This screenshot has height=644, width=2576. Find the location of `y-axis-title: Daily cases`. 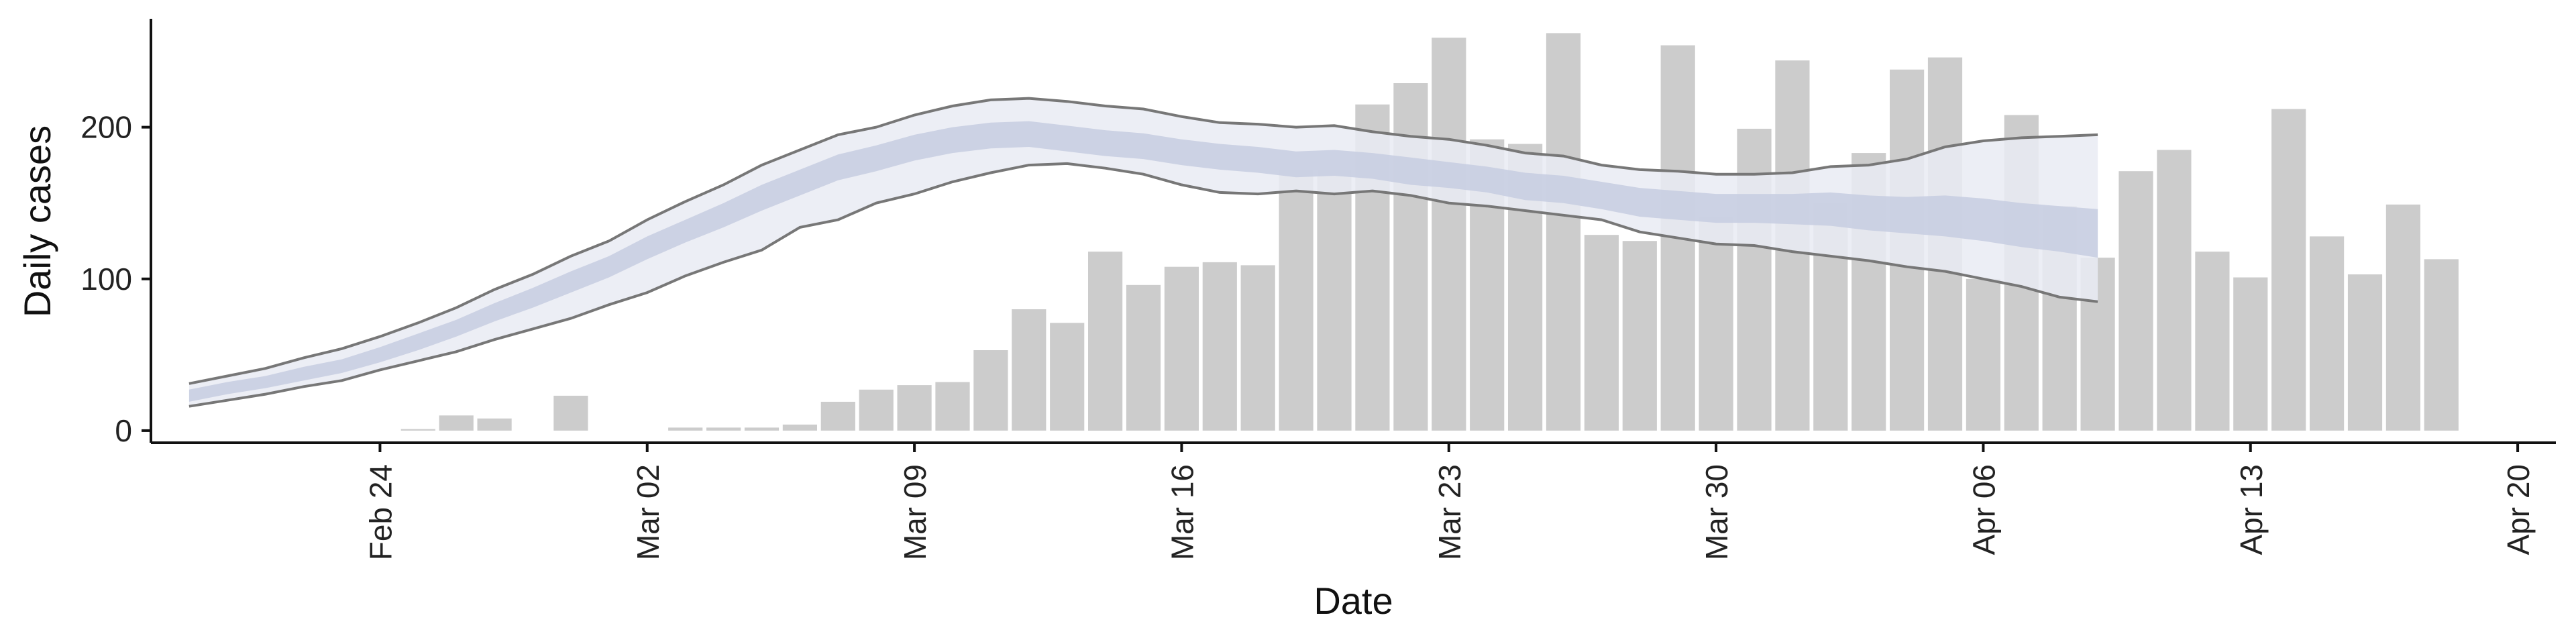

y-axis-title: Daily cases is located at coordinates (37, 221).